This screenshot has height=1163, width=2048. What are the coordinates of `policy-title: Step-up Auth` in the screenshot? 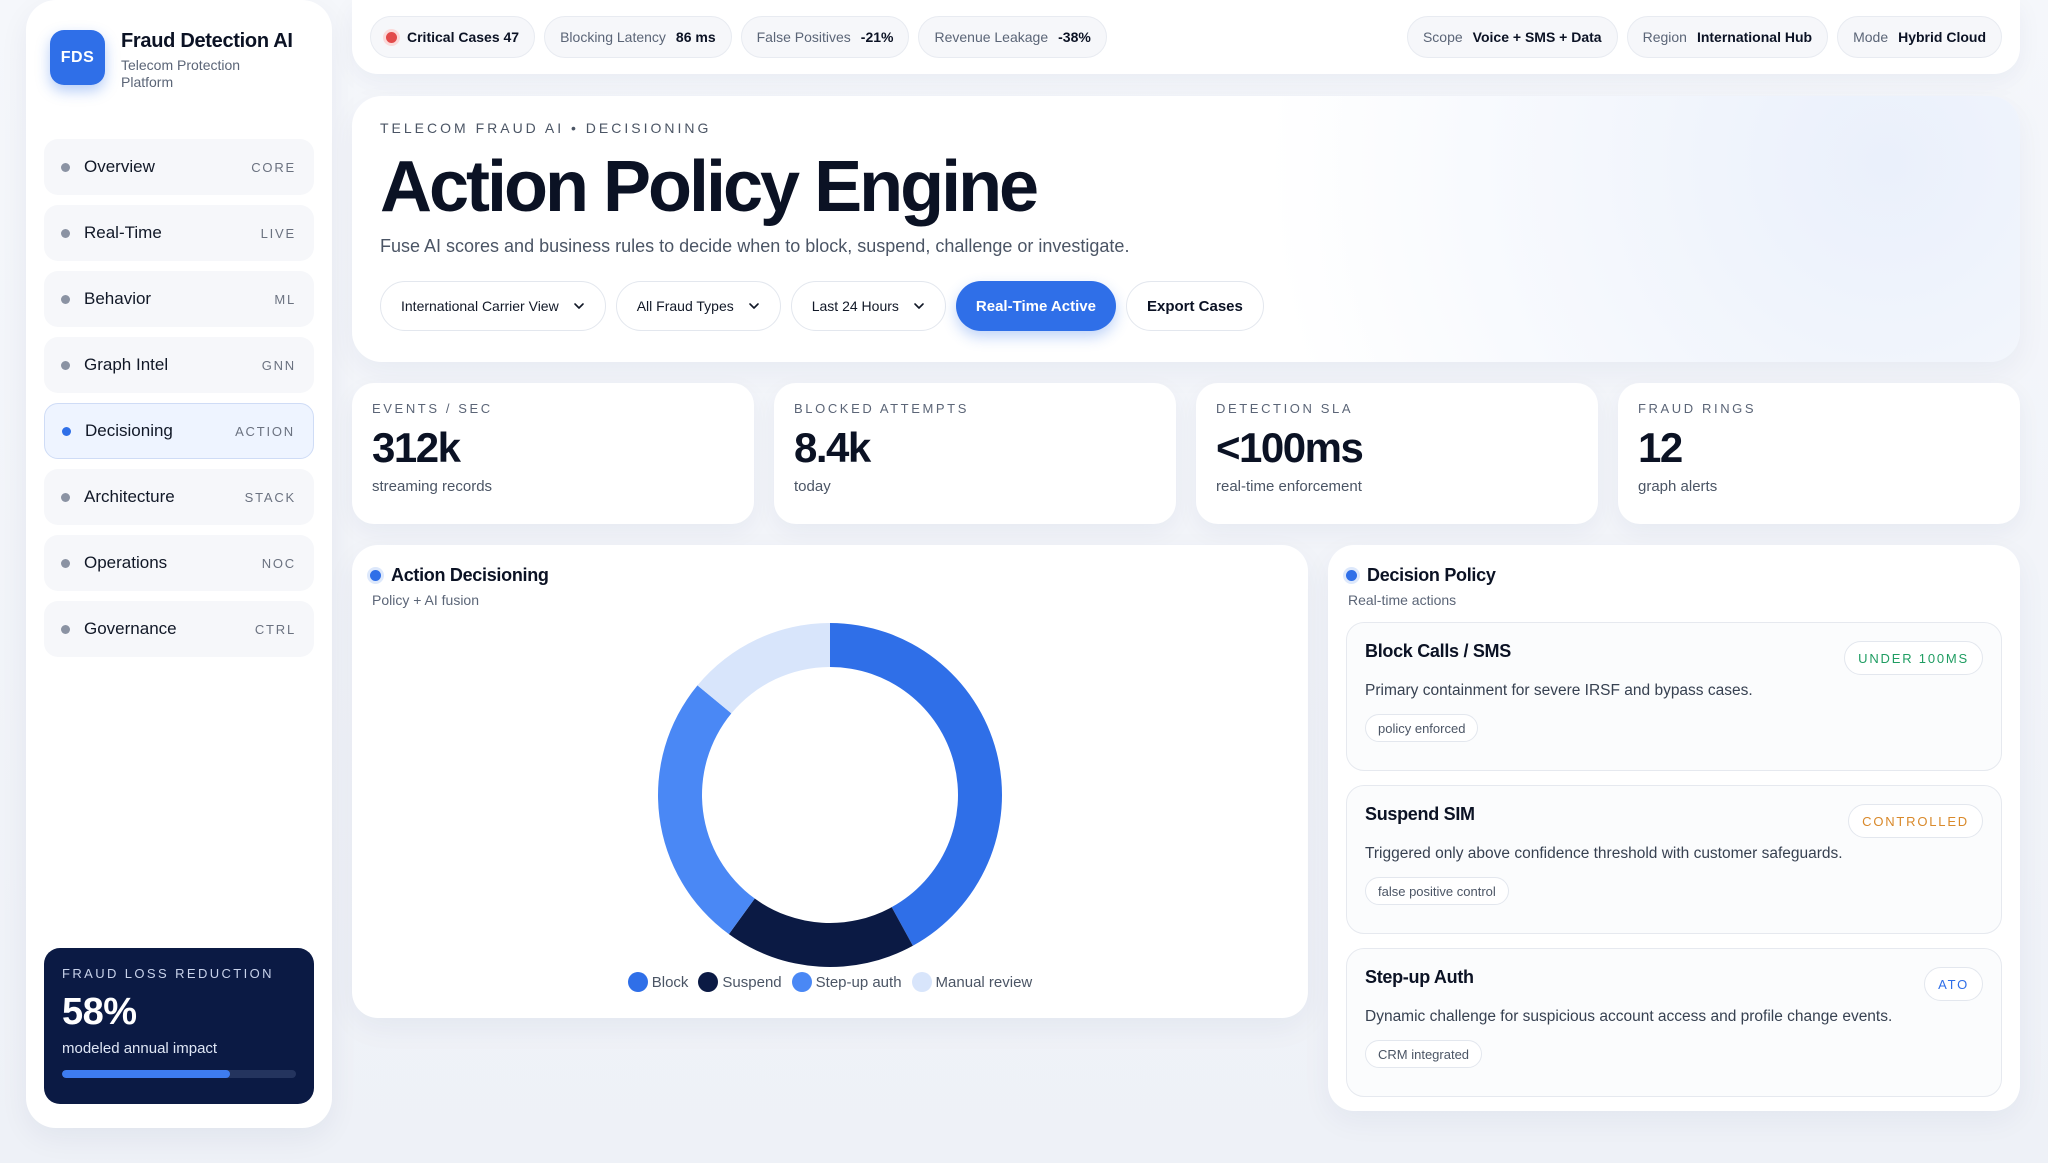 It's located at (1419, 977).